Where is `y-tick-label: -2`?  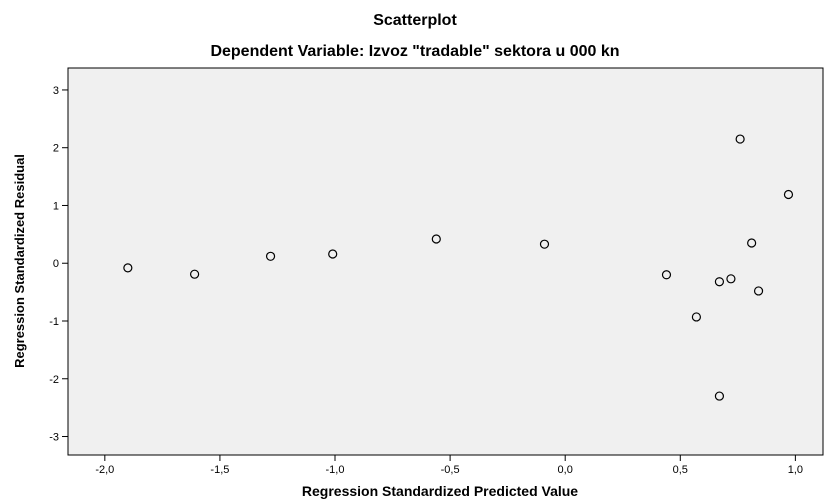 y-tick-label: -2 is located at coordinates (54, 380).